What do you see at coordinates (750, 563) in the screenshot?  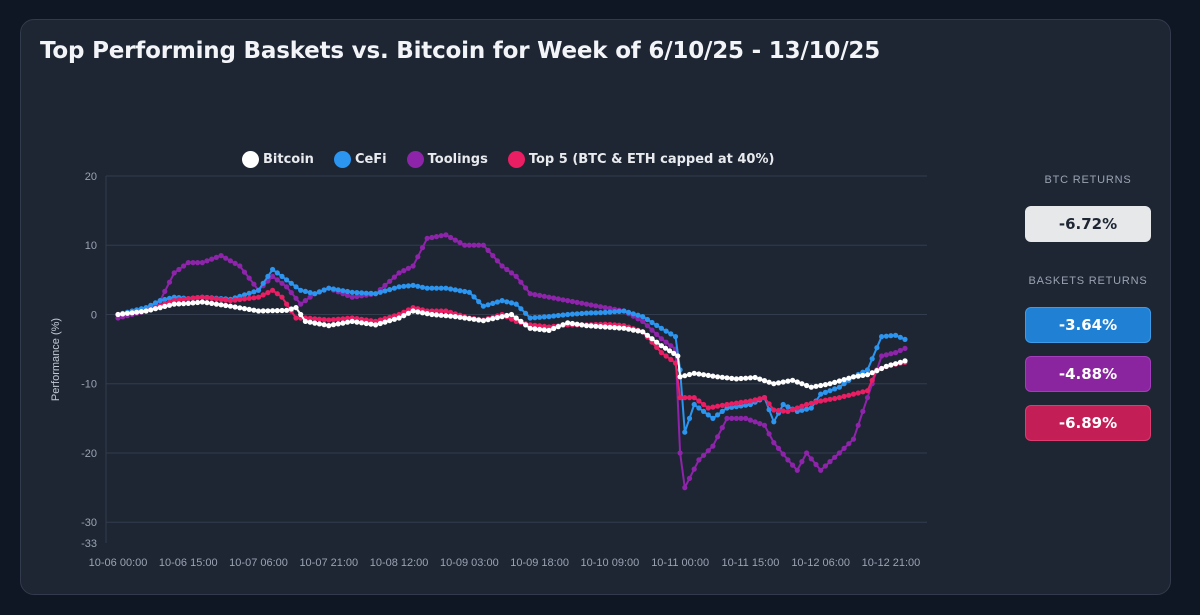 I see `x-tick-label: 10-11 15:00` at bounding box center [750, 563].